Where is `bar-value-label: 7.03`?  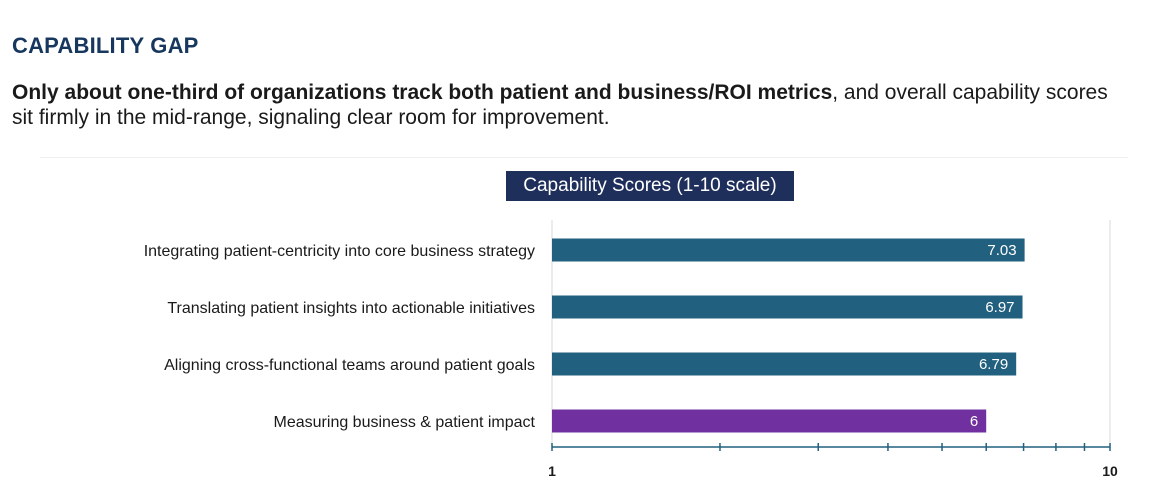 bar-value-label: 7.03 is located at coordinates (1001, 250).